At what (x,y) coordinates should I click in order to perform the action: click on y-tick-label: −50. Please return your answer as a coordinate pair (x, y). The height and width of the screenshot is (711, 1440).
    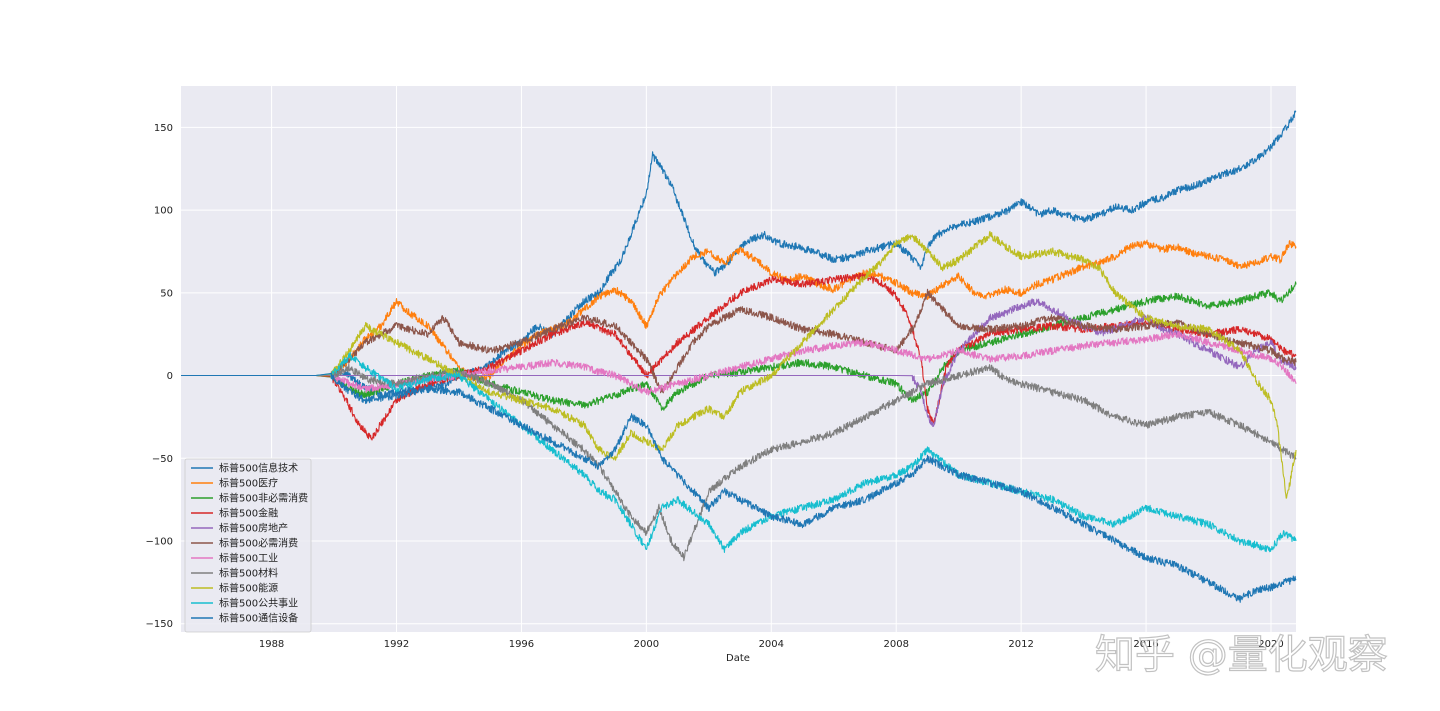
    Looking at the image, I should click on (162, 459).